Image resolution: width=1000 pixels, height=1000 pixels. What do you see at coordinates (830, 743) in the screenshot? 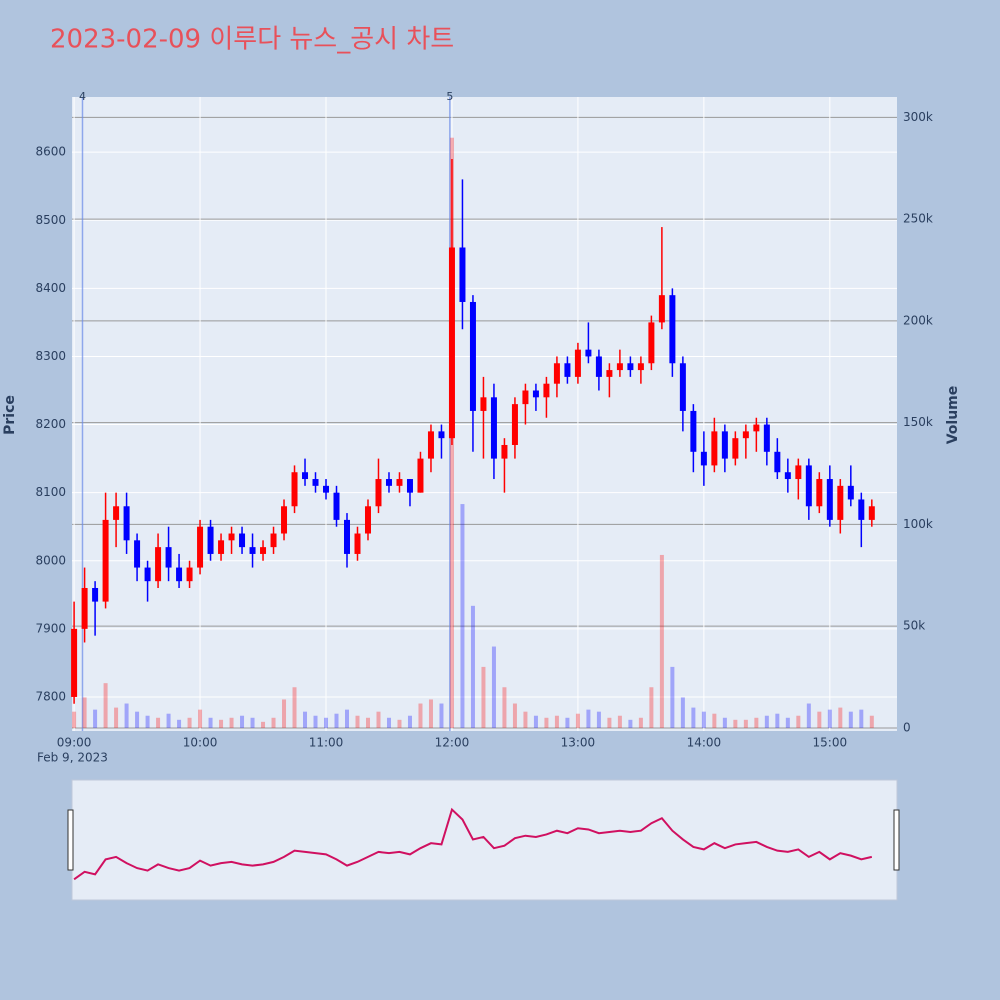
I see `x-tick-label: 15:00` at bounding box center [830, 743].